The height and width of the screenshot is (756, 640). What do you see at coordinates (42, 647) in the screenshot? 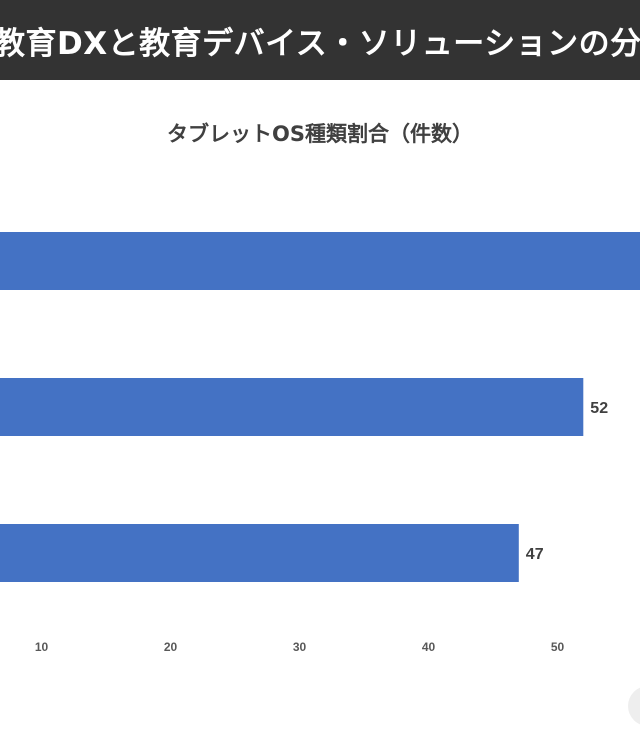
I see `x-tick-label: 10` at bounding box center [42, 647].